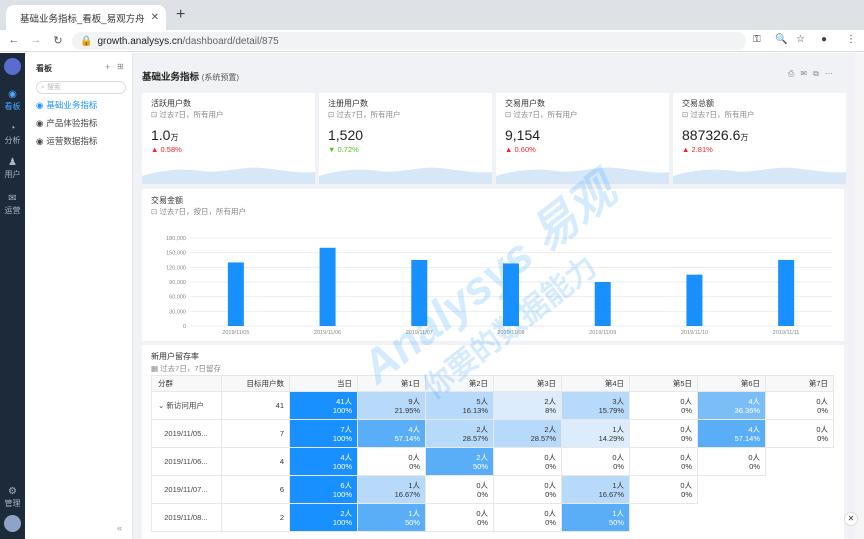 The width and height of the screenshot is (864, 539). I want to click on table-row: 2019/11/08... 2 2人 100% 1人 50% 0人 0% 0人 0% 1人 50%, so click(492, 517).